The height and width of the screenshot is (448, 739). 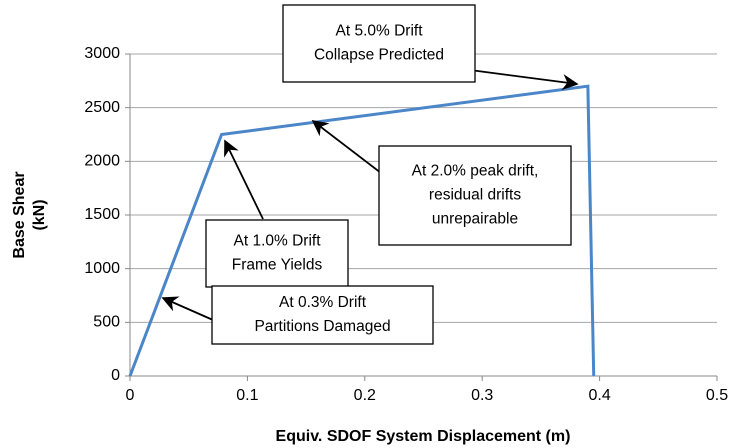 I want to click on y-axis-label-line: (kN), so click(x=39, y=214).